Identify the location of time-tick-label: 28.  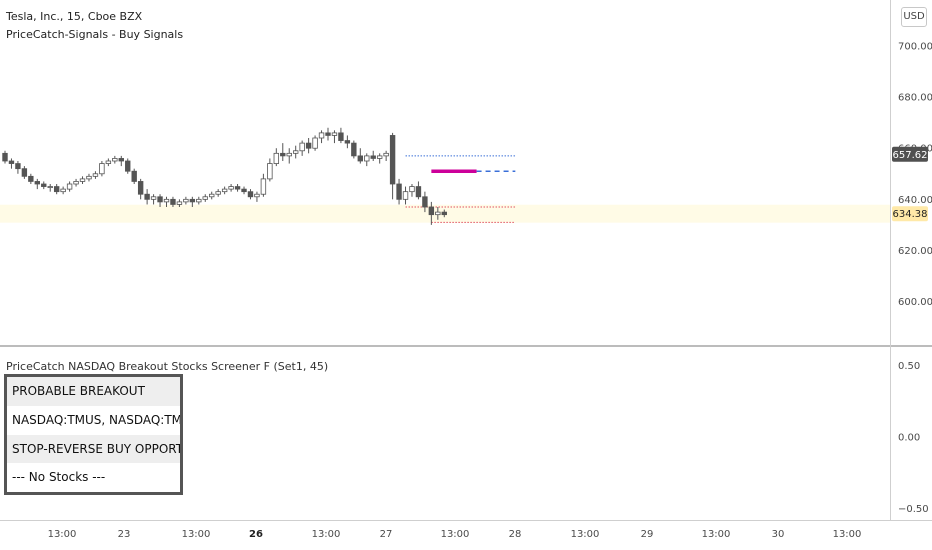
(515, 534).